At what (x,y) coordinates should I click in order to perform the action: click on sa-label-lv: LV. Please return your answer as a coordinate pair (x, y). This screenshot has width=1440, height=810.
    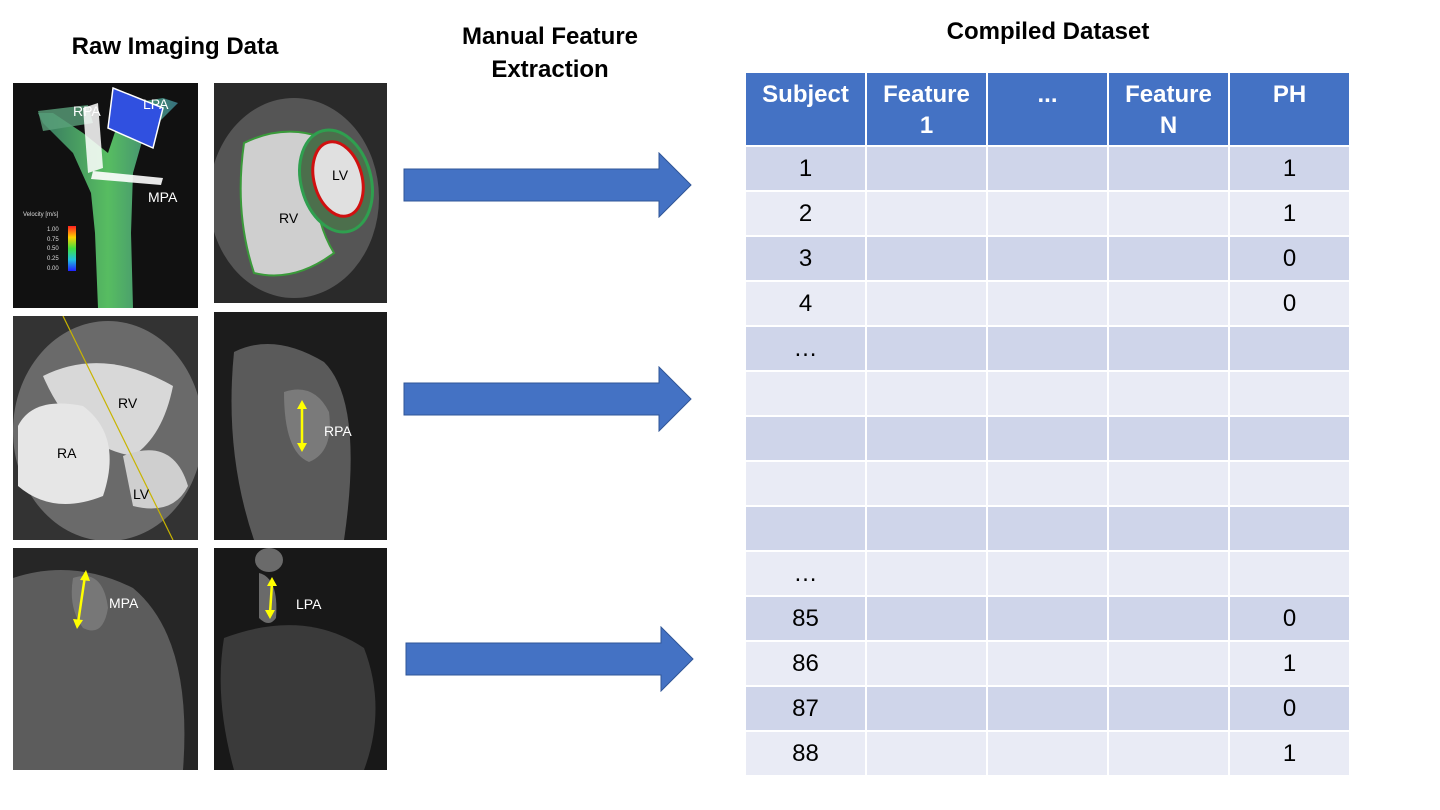
    Looking at the image, I should click on (340, 175).